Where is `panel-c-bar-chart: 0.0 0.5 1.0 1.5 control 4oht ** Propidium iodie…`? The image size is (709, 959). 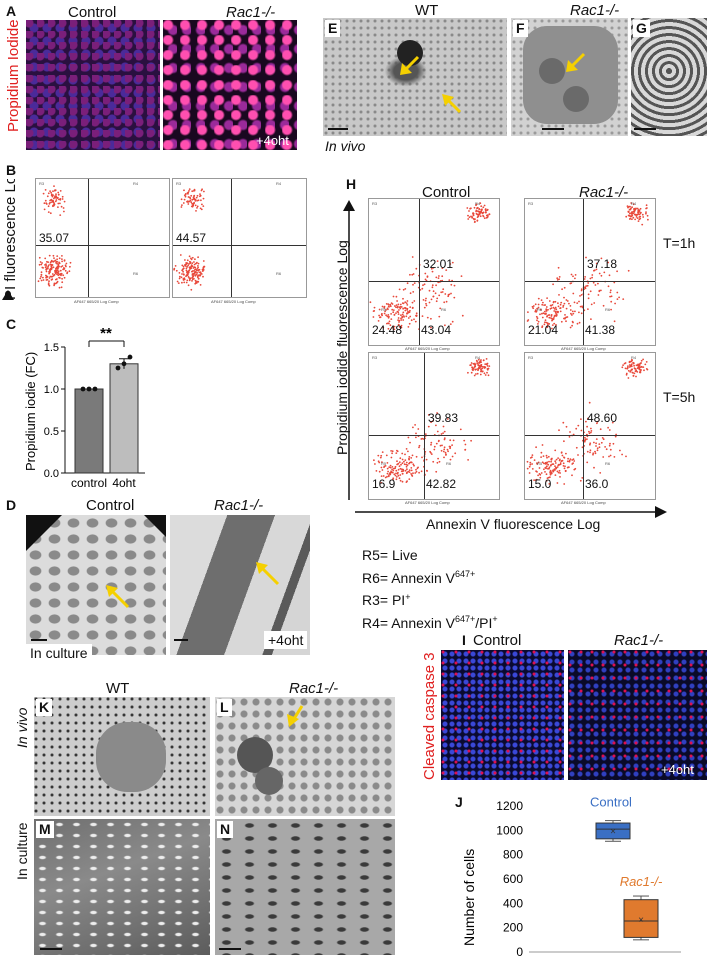 panel-c-bar-chart: 0.0 0.5 1.0 1.5 control 4oht ** Propidium iodie… is located at coordinates (84, 407).